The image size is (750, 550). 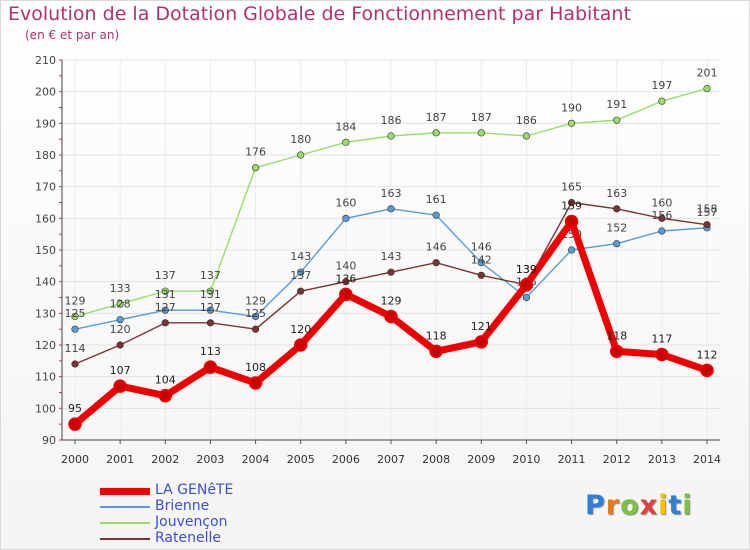 What do you see at coordinates (707, 354) in the screenshot?
I see `data-label: 112` at bounding box center [707, 354].